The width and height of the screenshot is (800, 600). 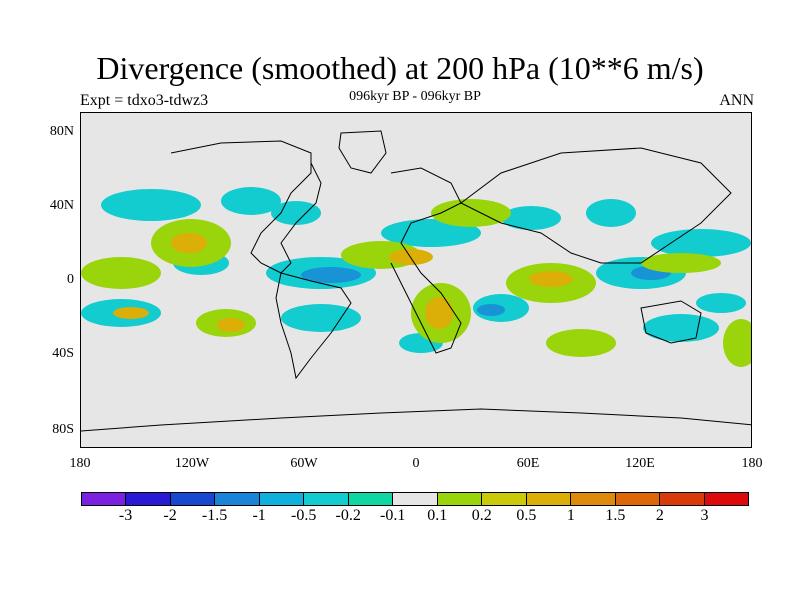 I want to click on colorbar-tick-label: 3, so click(x=704, y=515).